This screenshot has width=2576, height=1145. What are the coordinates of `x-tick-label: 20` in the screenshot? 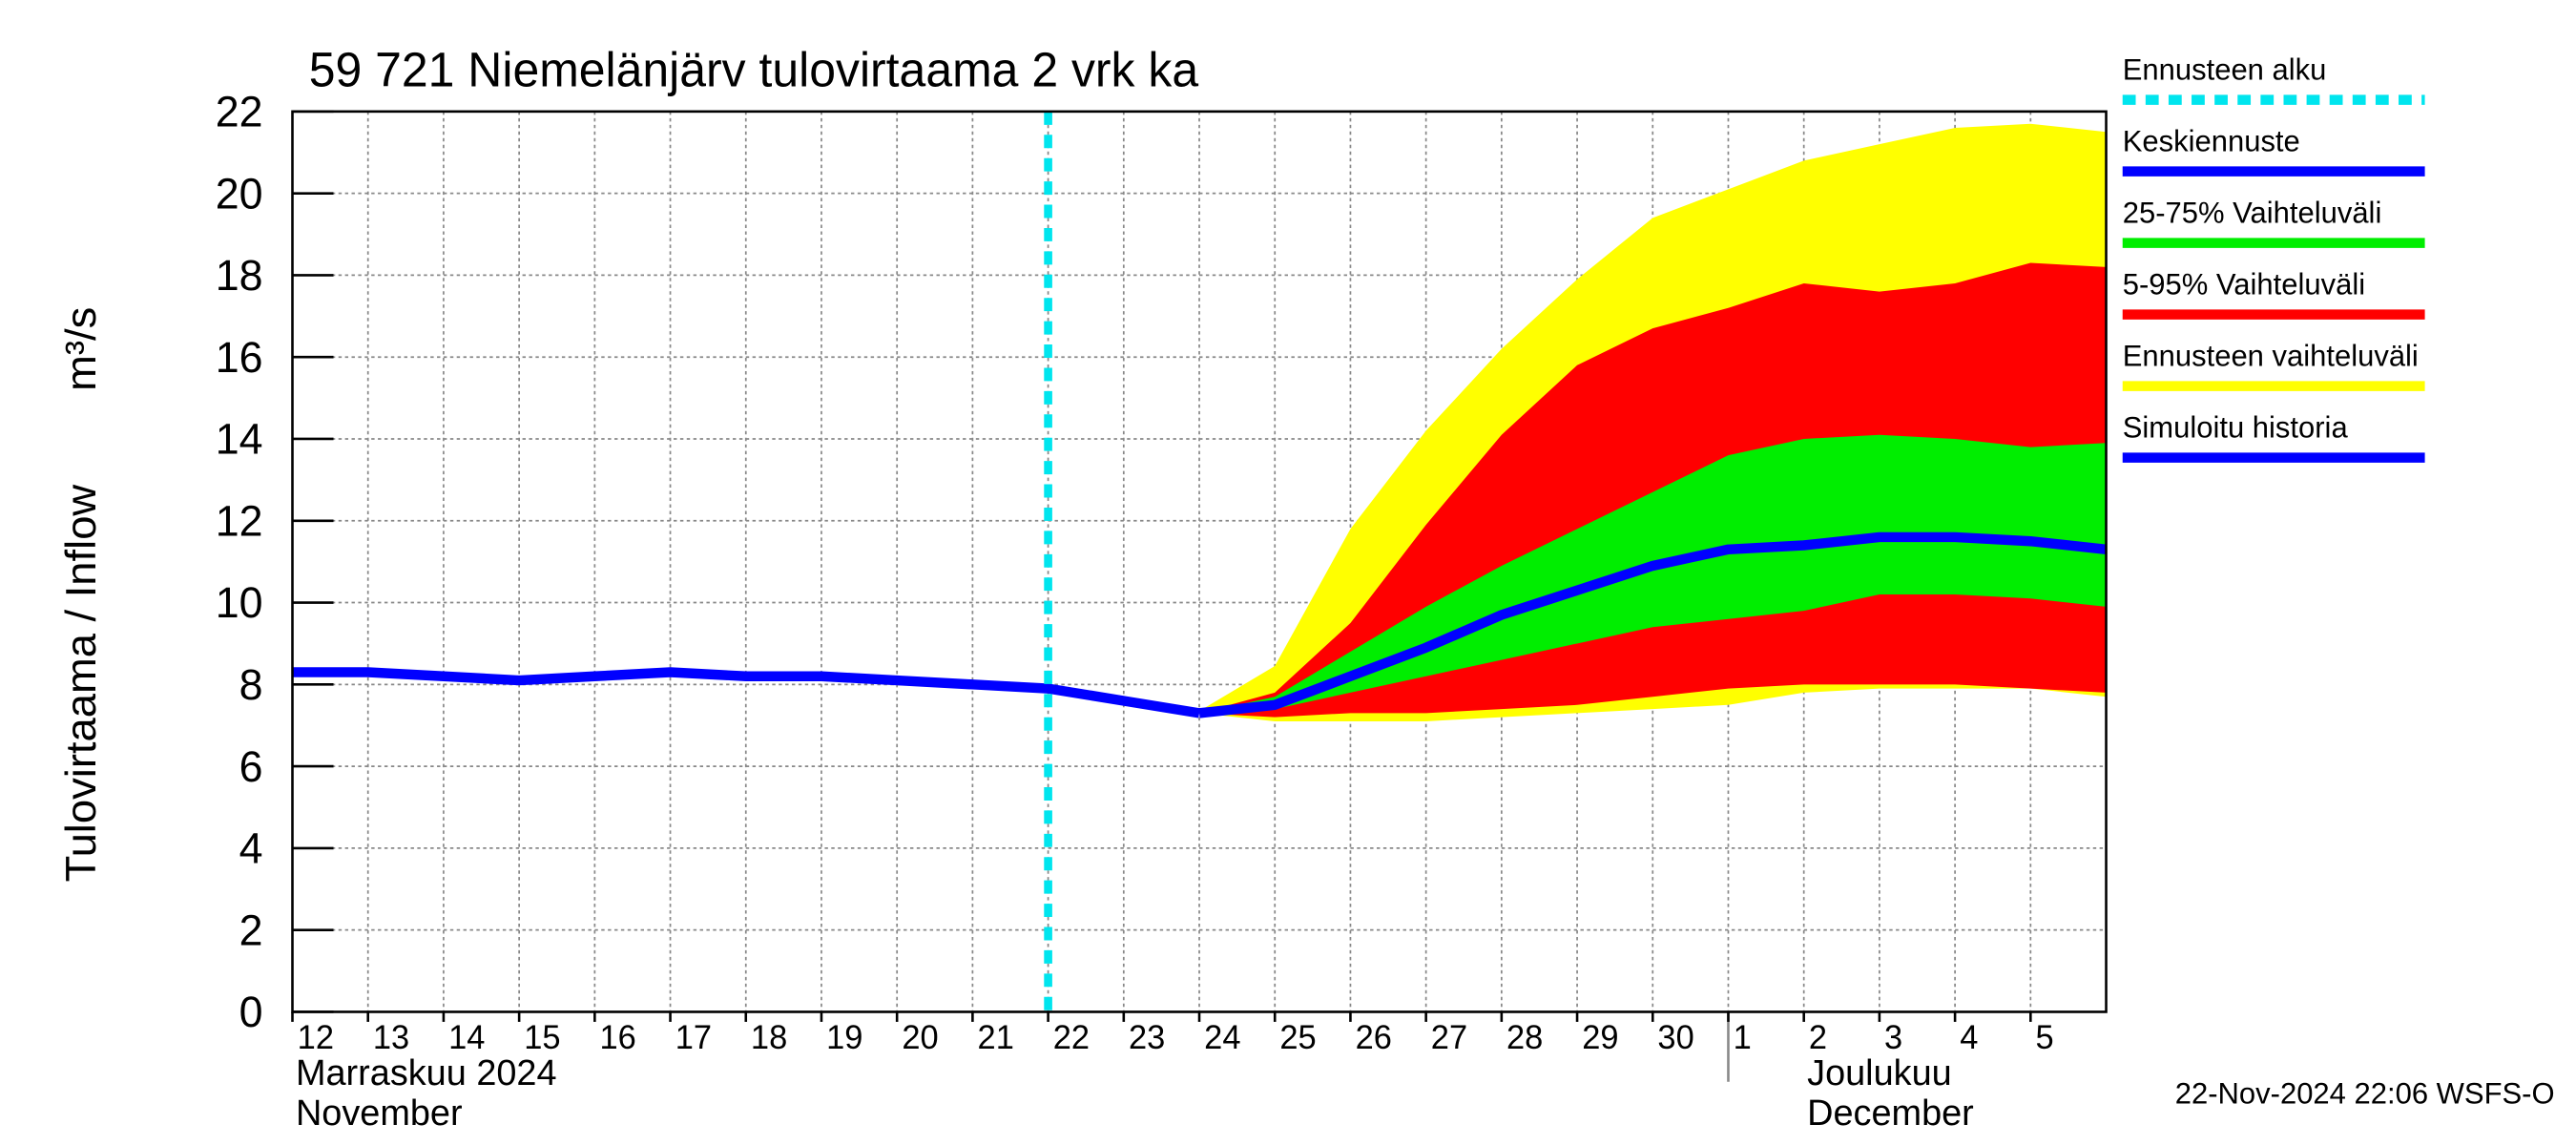 It's located at (920, 1038).